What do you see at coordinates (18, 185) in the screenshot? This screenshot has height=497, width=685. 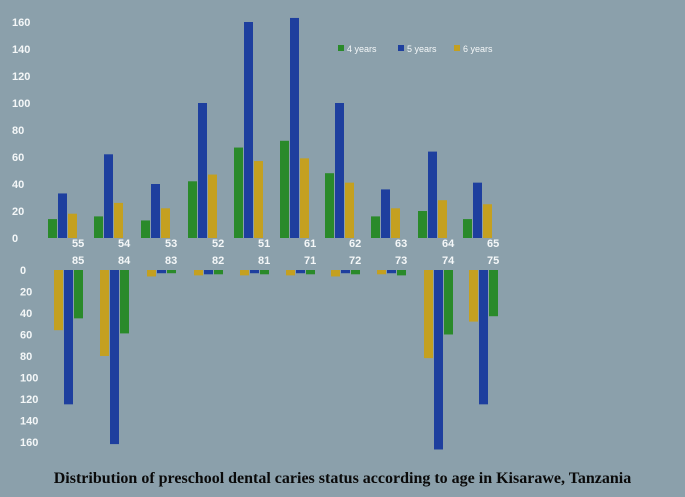 I see `upper-tick-label: 40` at bounding box center [18, 185].